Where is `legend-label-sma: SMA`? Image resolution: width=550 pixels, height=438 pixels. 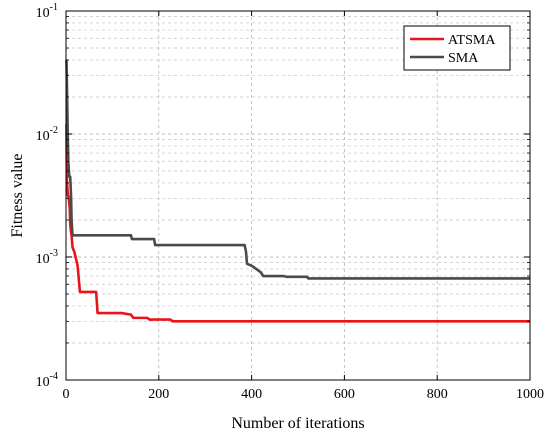
legend-label-sma: SMA is located at coordinates (463, 58).